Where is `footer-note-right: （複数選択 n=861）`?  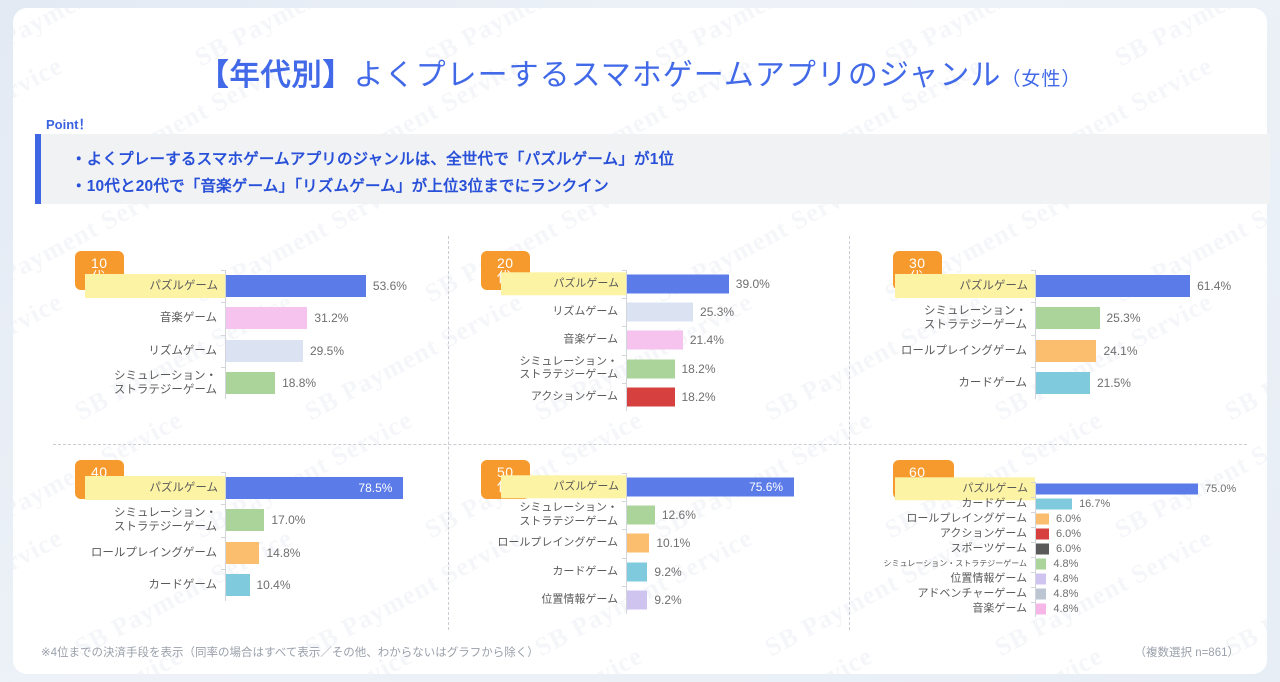 footer-note-right: （複数選択 n=861） is located at coordinates (1187, 653).